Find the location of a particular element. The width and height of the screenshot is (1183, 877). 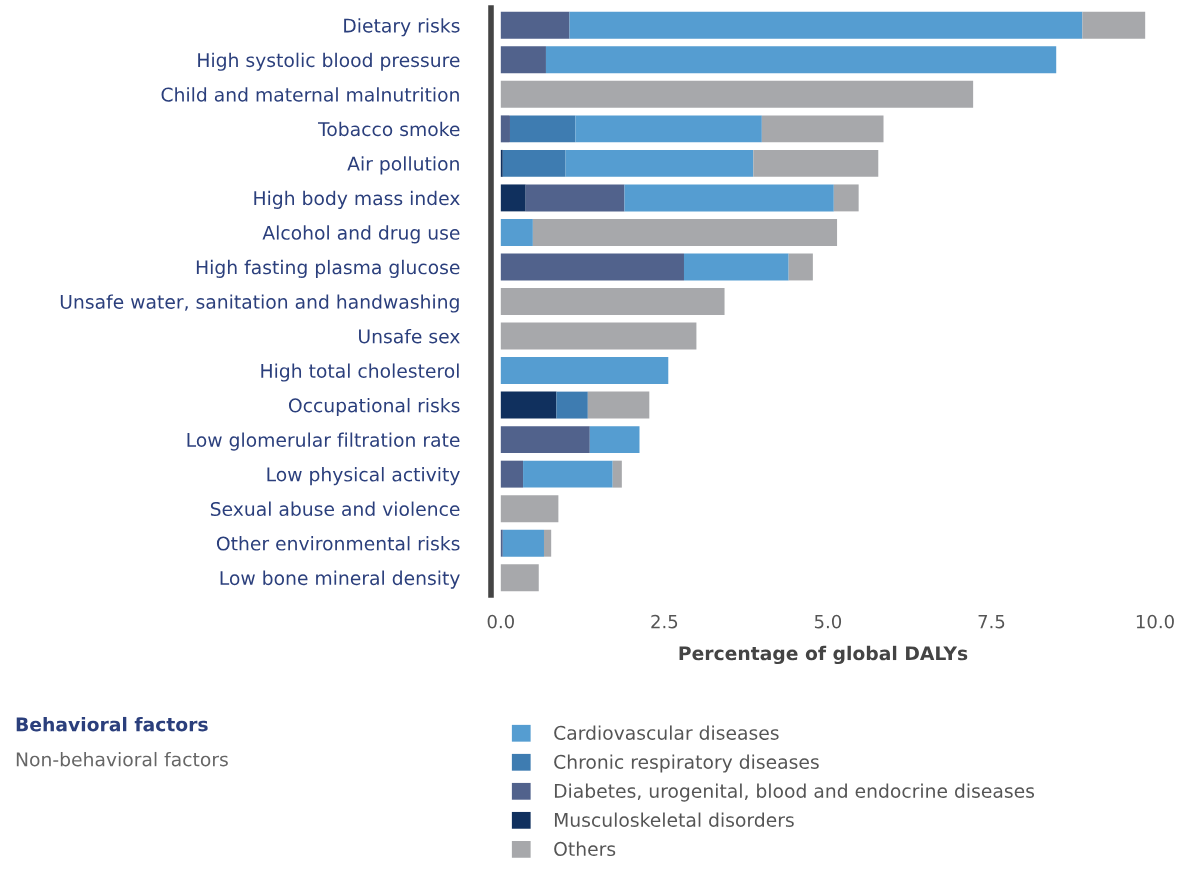

legend-label: Chronic respiratory diseases is located at coordinates (686, 763).